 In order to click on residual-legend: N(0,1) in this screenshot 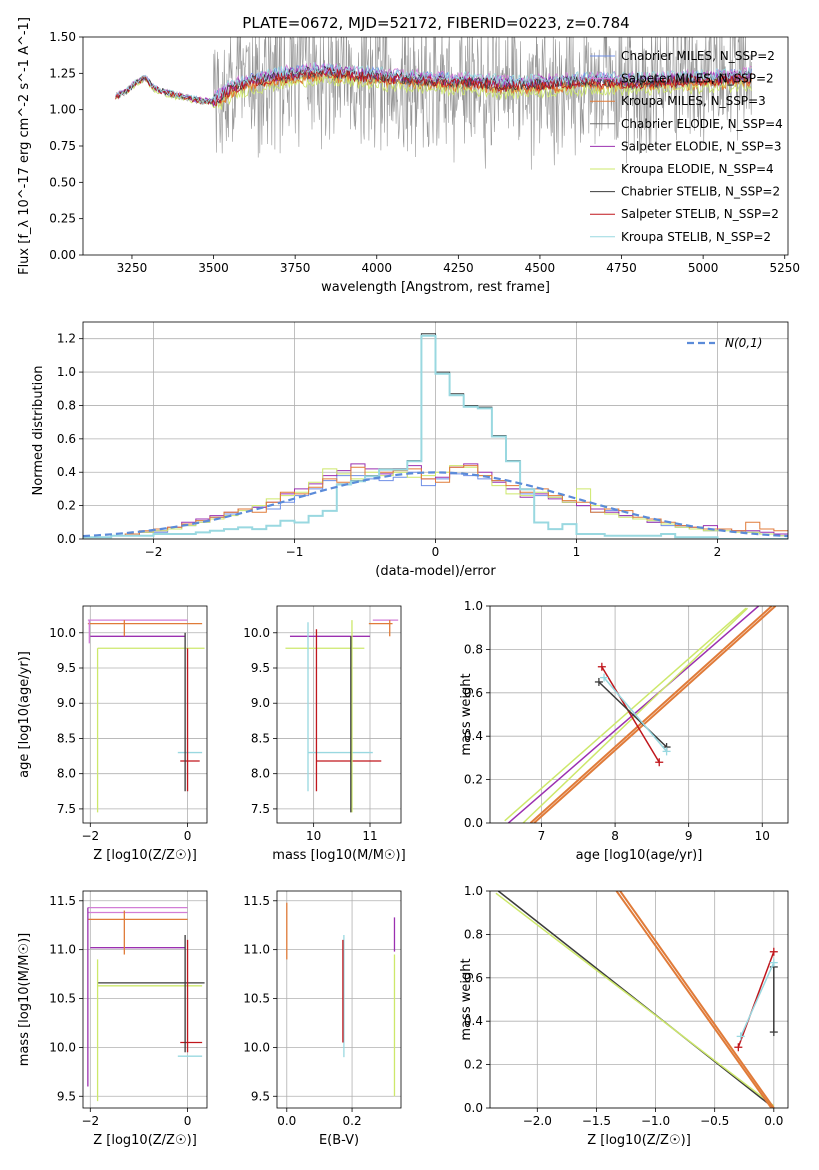, I will do `click(724, 343)`.